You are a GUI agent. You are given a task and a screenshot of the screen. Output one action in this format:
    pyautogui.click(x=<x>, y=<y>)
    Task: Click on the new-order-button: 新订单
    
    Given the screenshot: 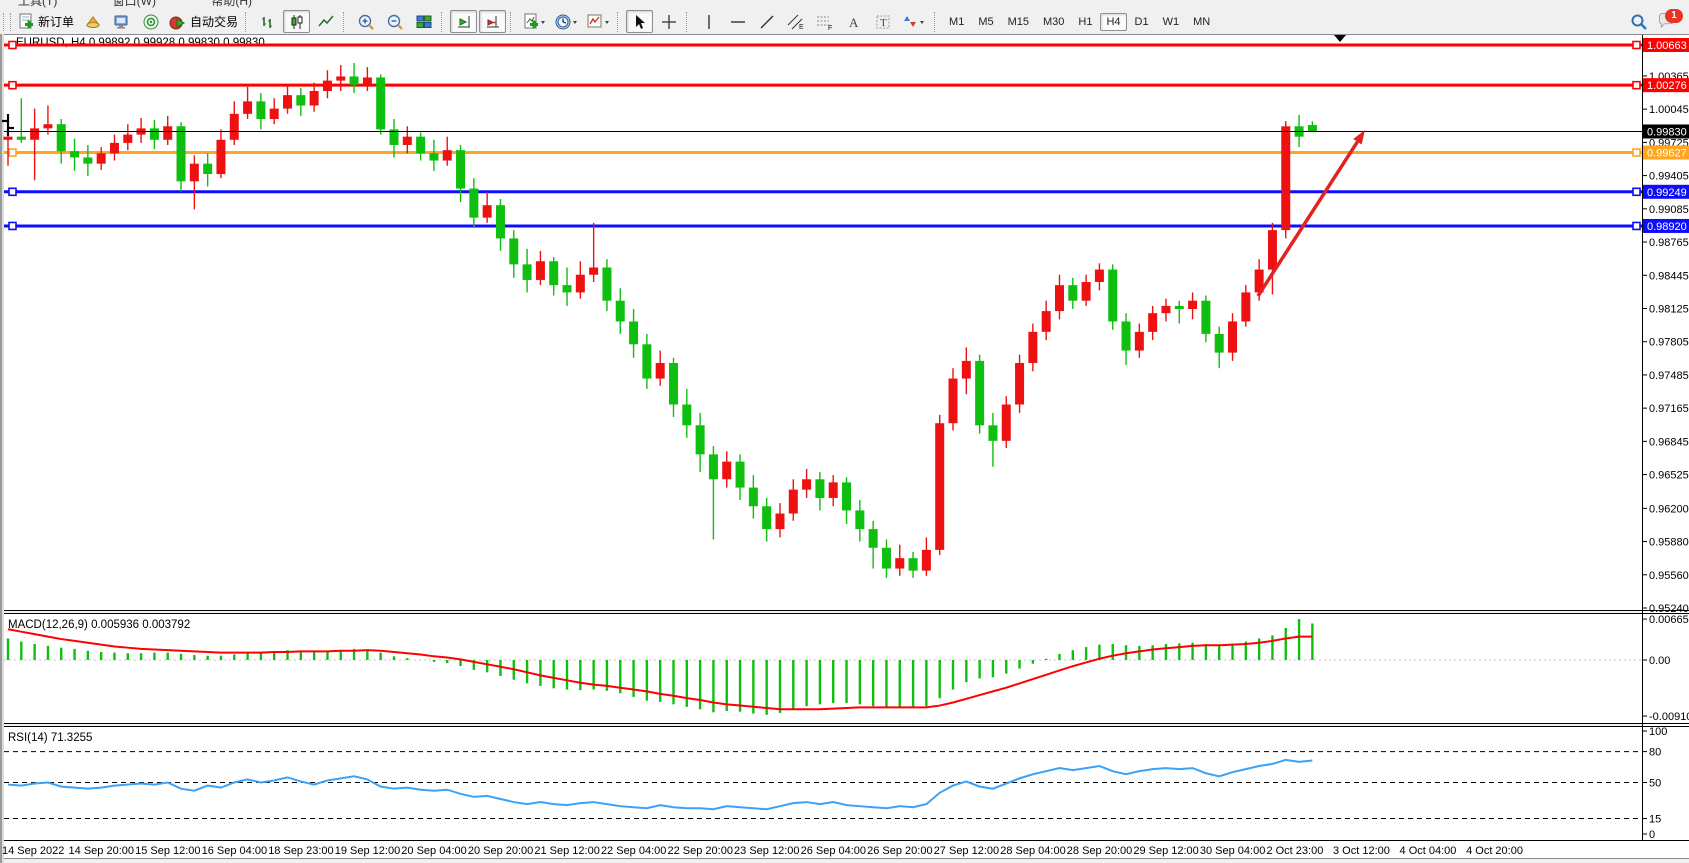 What is the action you would take?
    pyautogui.click(x=45, y=21)
    